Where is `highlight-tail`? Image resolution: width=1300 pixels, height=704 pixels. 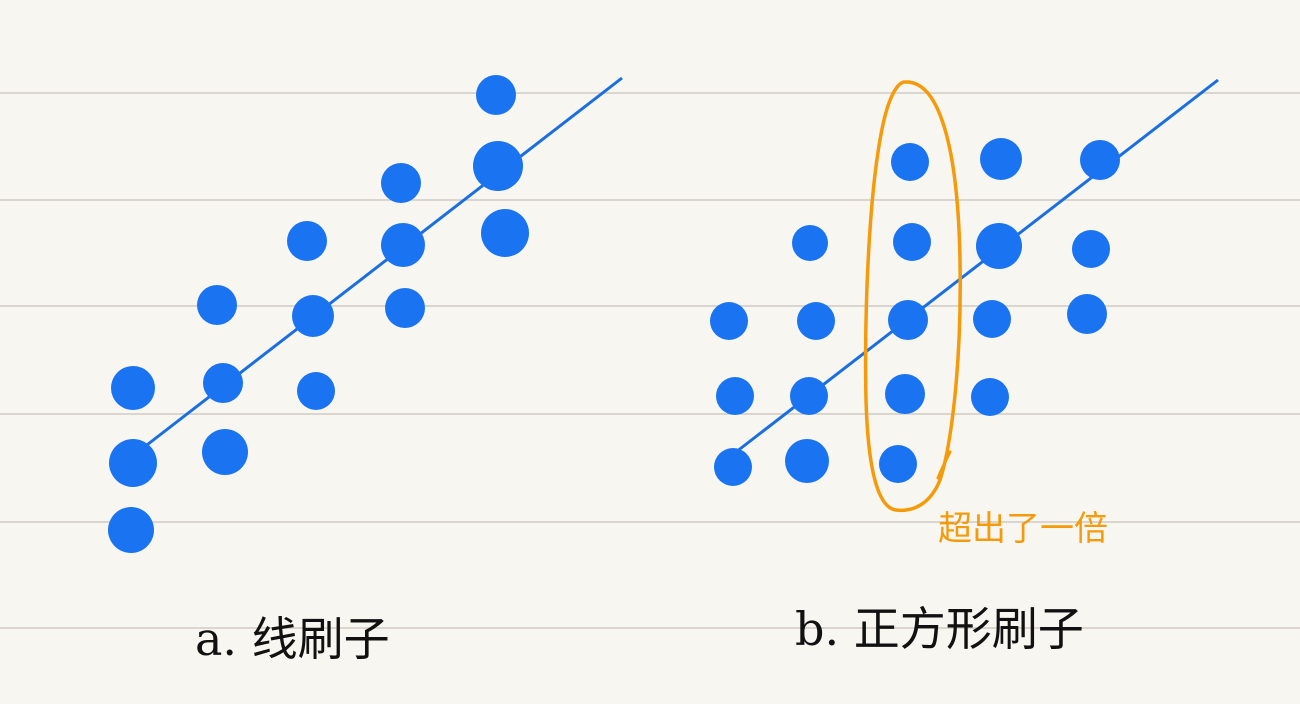 highlight-tail is located at coordinates (944, 465).